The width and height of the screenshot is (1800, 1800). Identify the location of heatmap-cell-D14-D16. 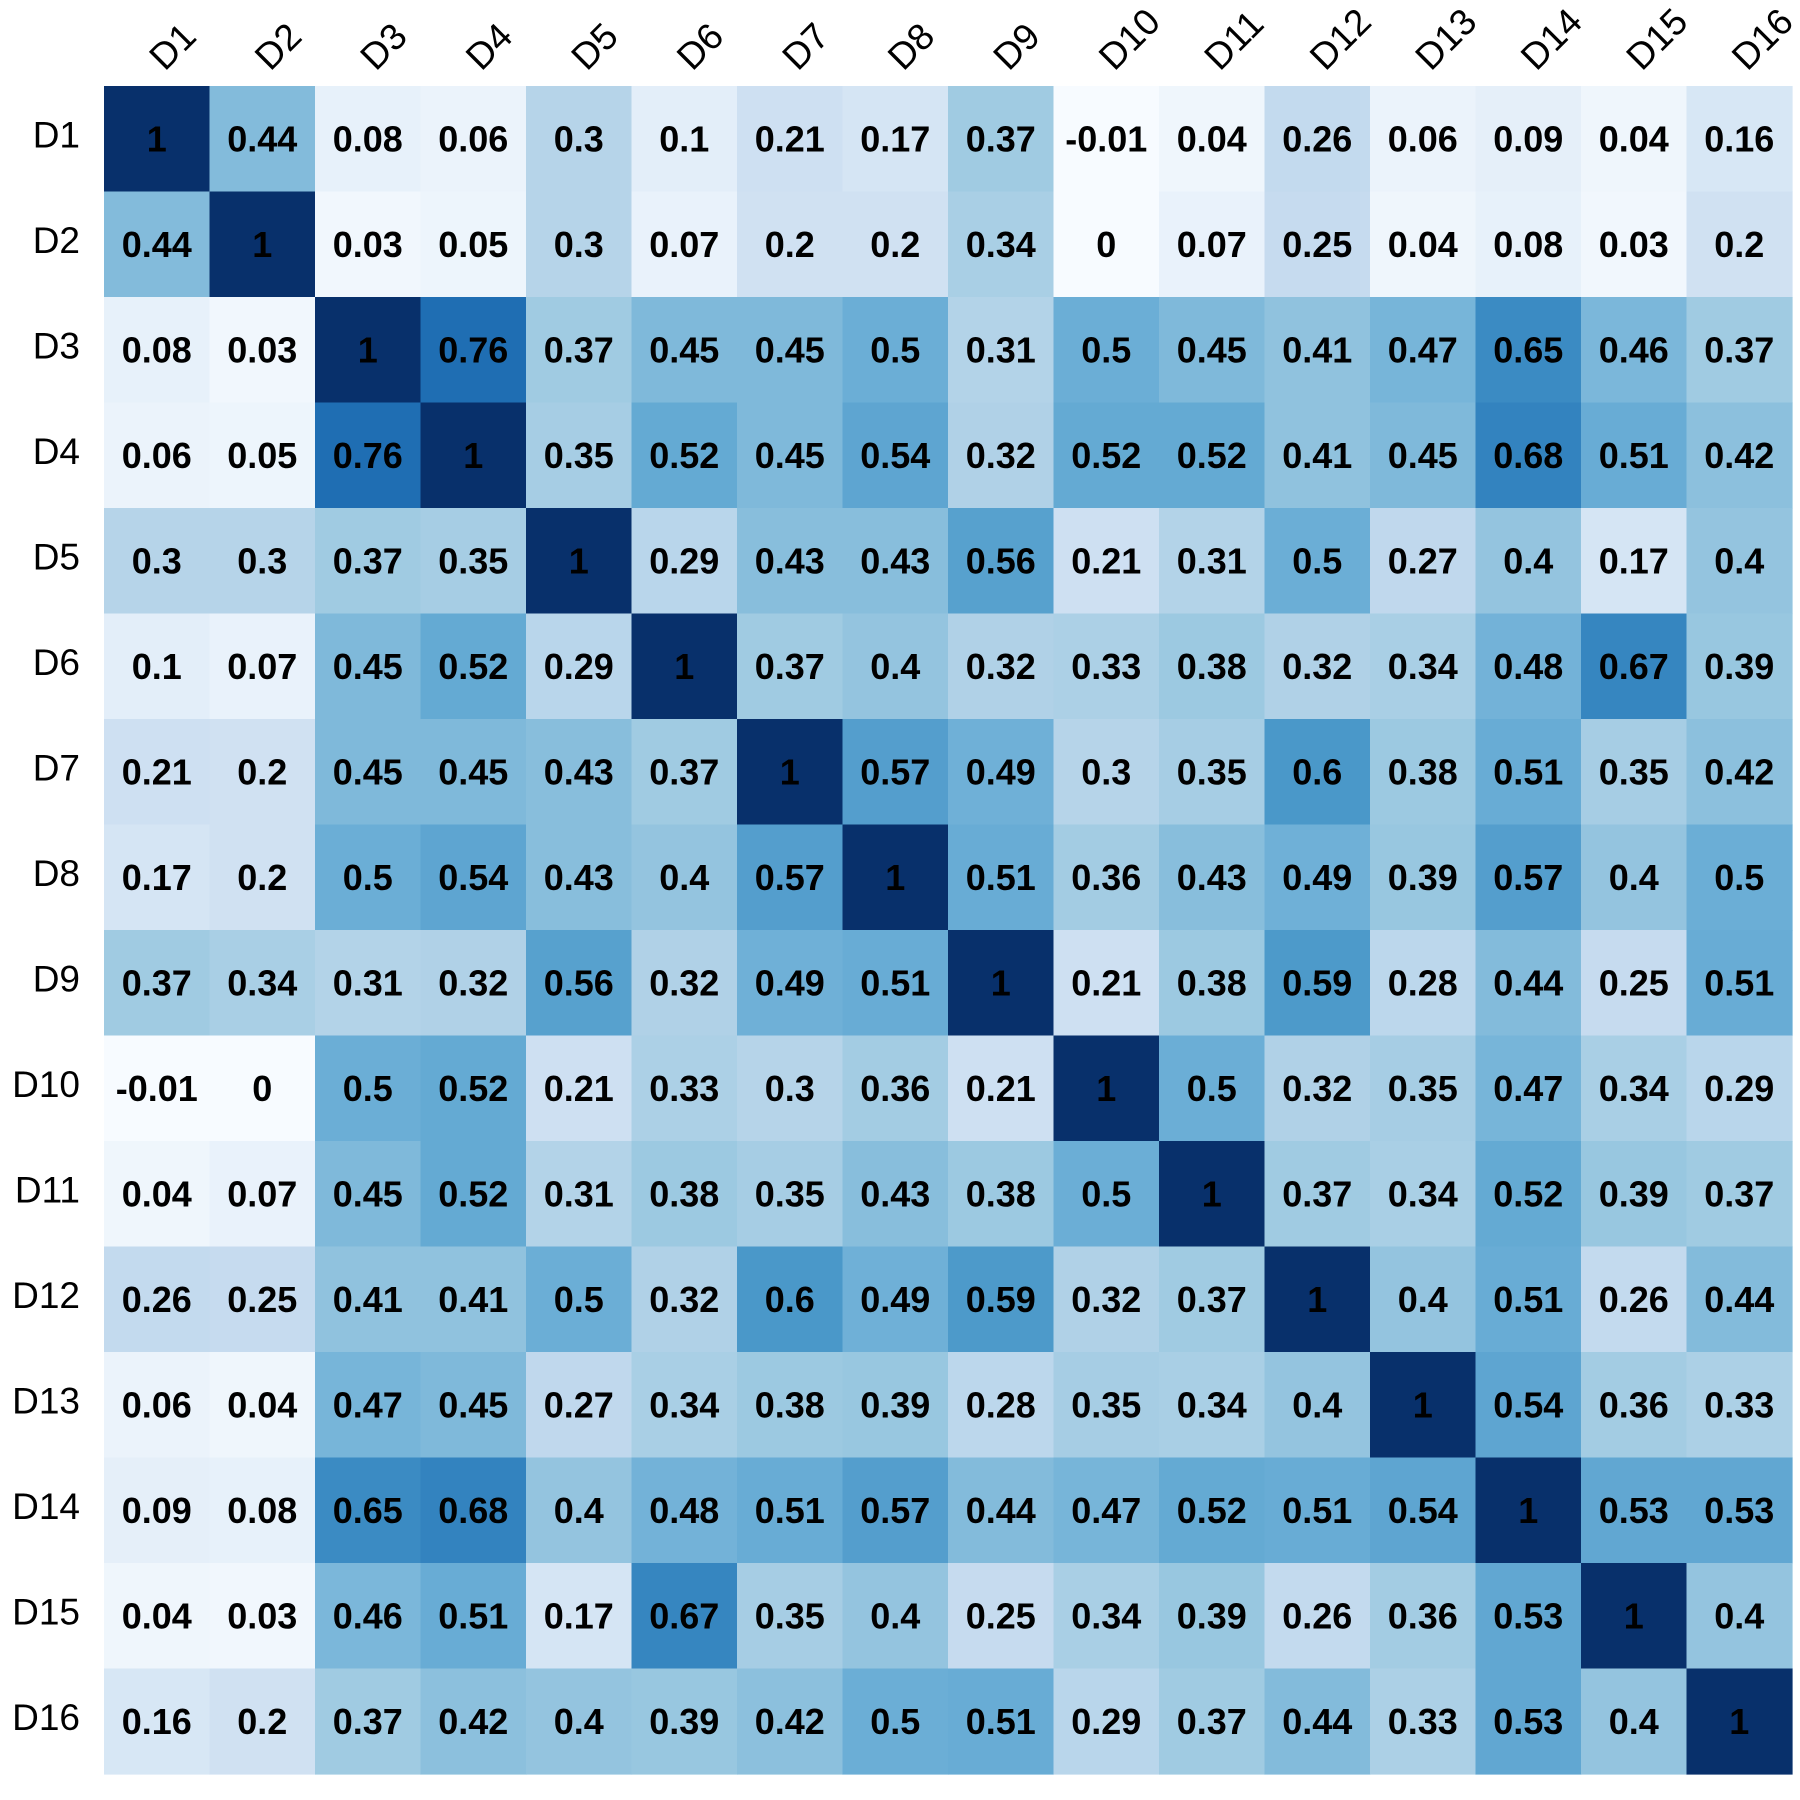
(1739, 1510).